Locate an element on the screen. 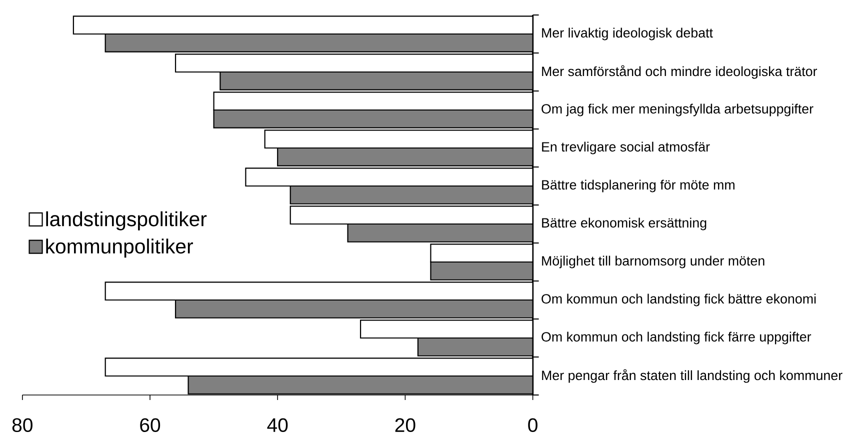 Image resolution: width=849 pixels, height=434 pixels. y-tick-label: Möjlighet till barnomsorg under möten is located at coordinates (653, 262).